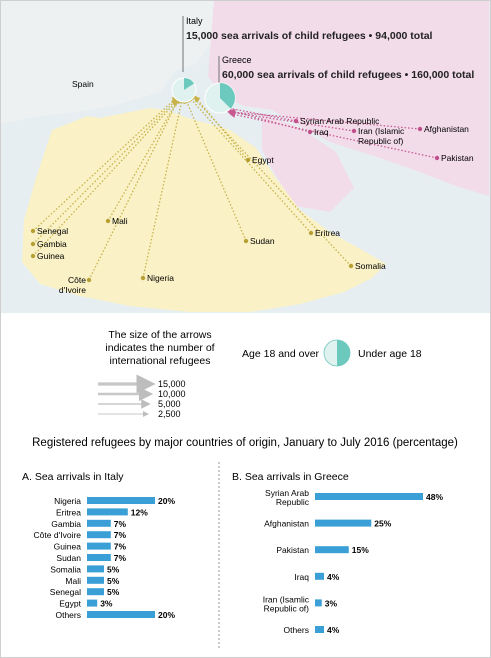  I want to click on dot-gambia, so click(33, 244).